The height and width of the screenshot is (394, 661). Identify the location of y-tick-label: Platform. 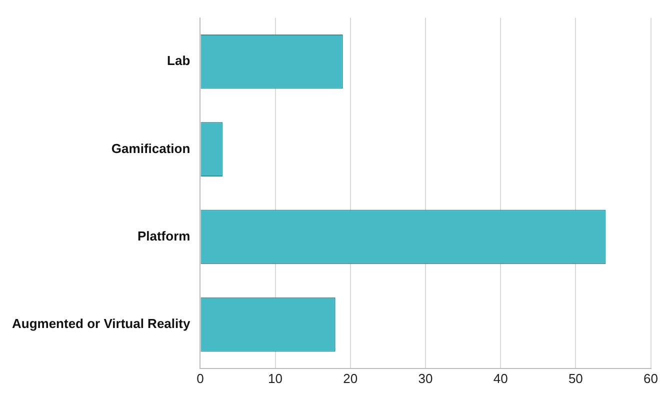
(163, 236).